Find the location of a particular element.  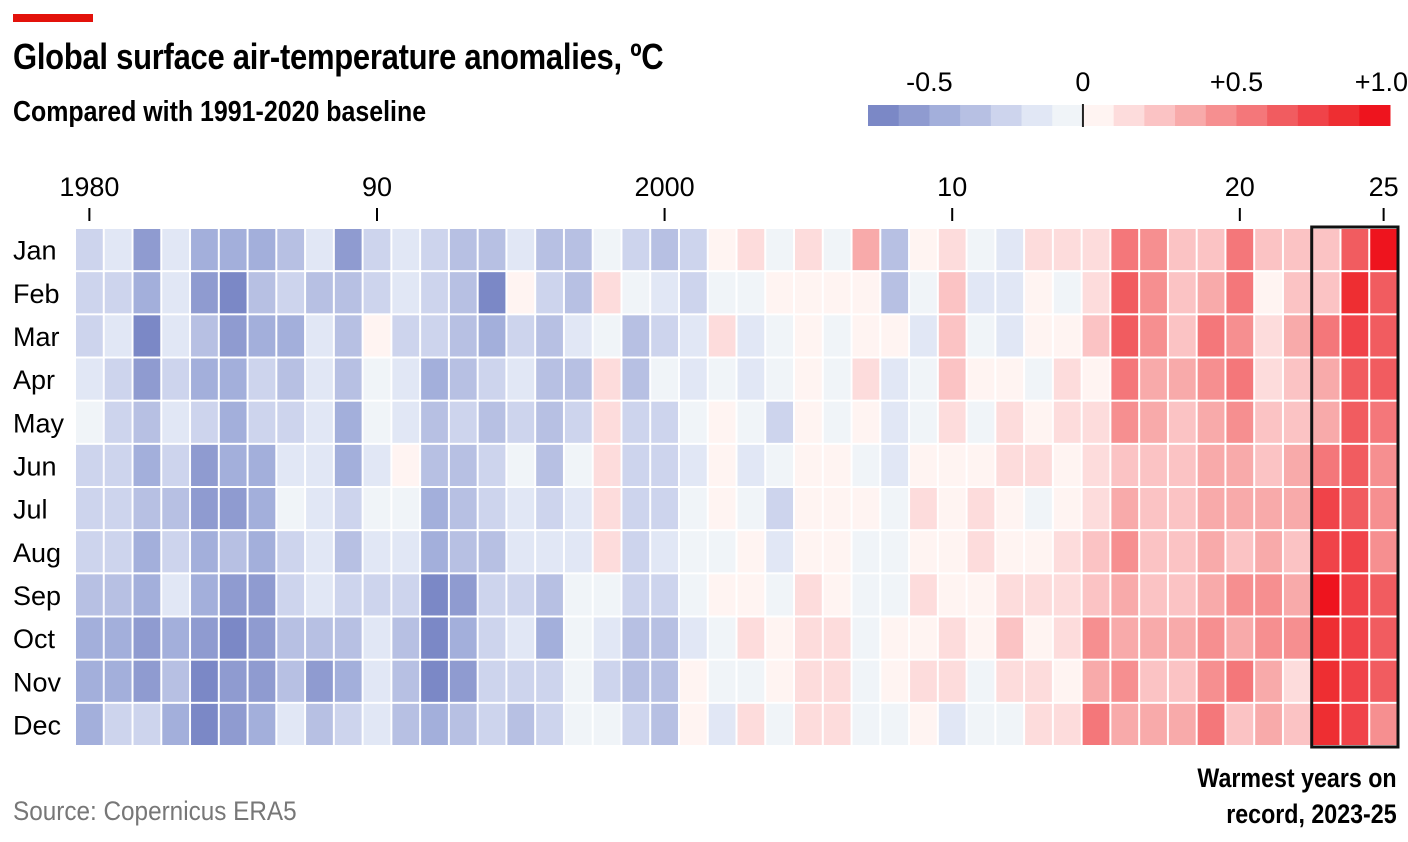

cell-sep-2002 is located at coordinates (722, 595).